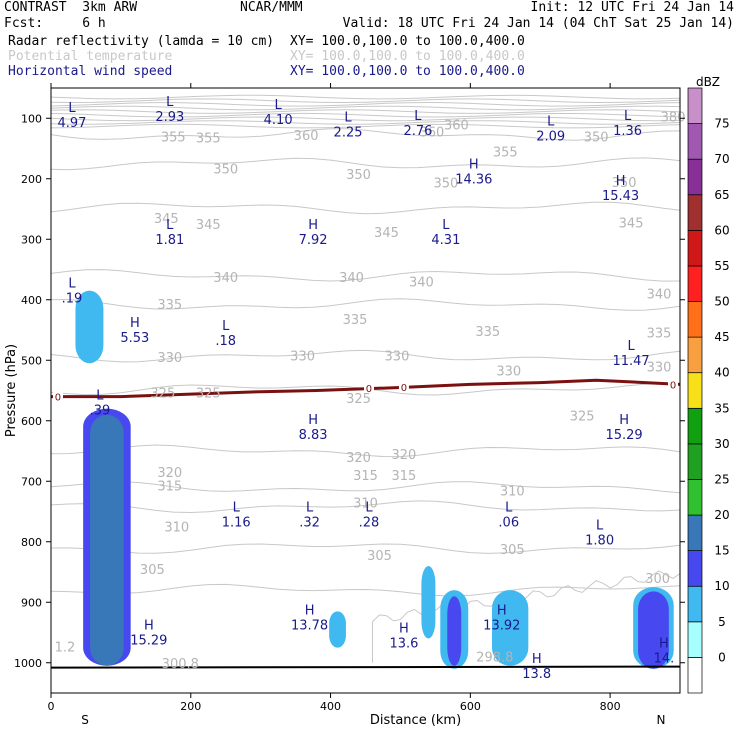  Describe the element at coordinates (100, 411) in the screenshot. I see `wind-extremum-value: .39` at that location.